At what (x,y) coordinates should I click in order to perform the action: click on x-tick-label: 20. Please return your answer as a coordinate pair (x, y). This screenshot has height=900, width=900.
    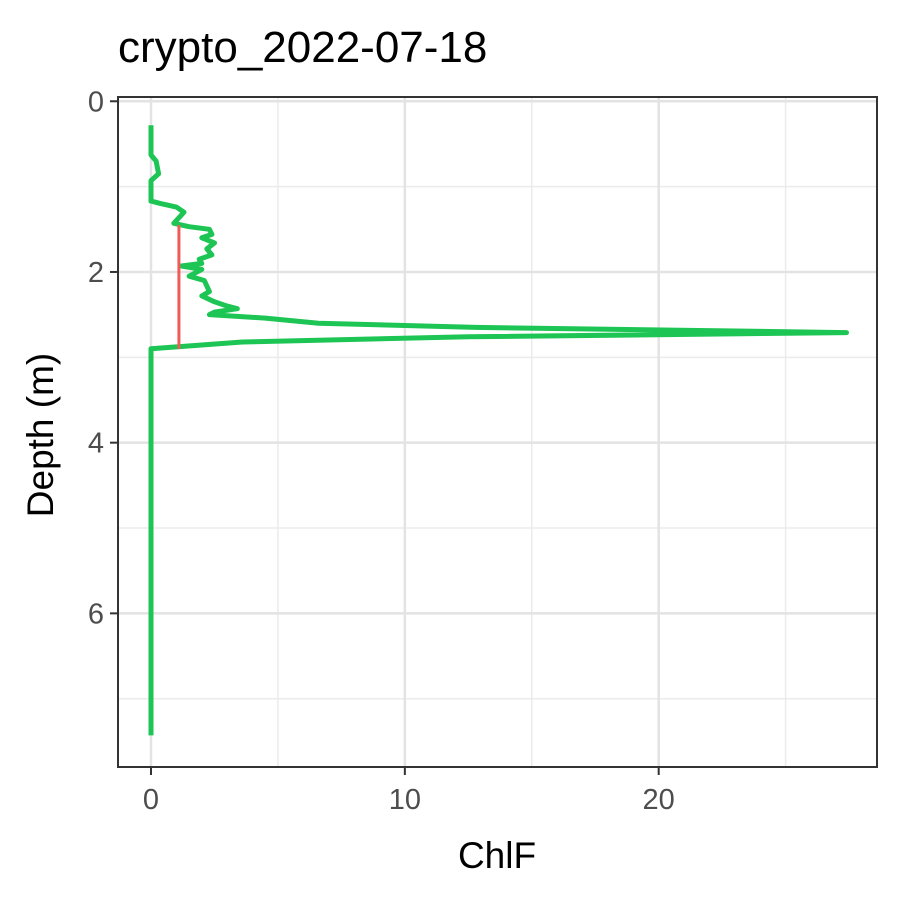
    Looking at the image, I should click on (659, 800).